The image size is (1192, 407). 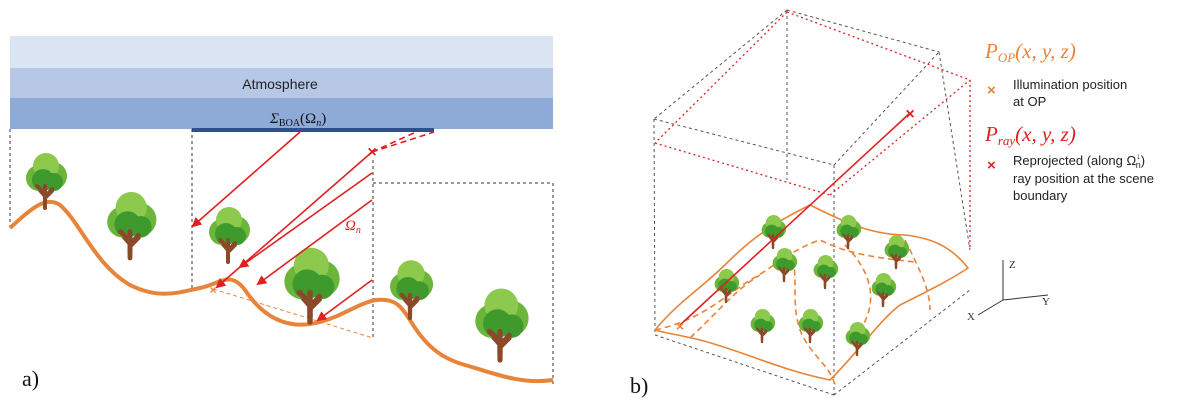 What do you see at coordinates (371, 152) in the screenshot?
I see `ray-marker-a: ×` at bounding box center [371, 152].